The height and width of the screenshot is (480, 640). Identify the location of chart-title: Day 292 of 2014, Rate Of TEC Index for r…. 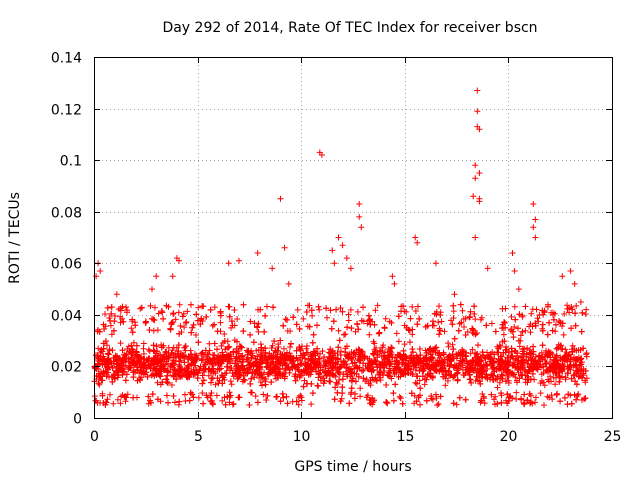
(349, 28).